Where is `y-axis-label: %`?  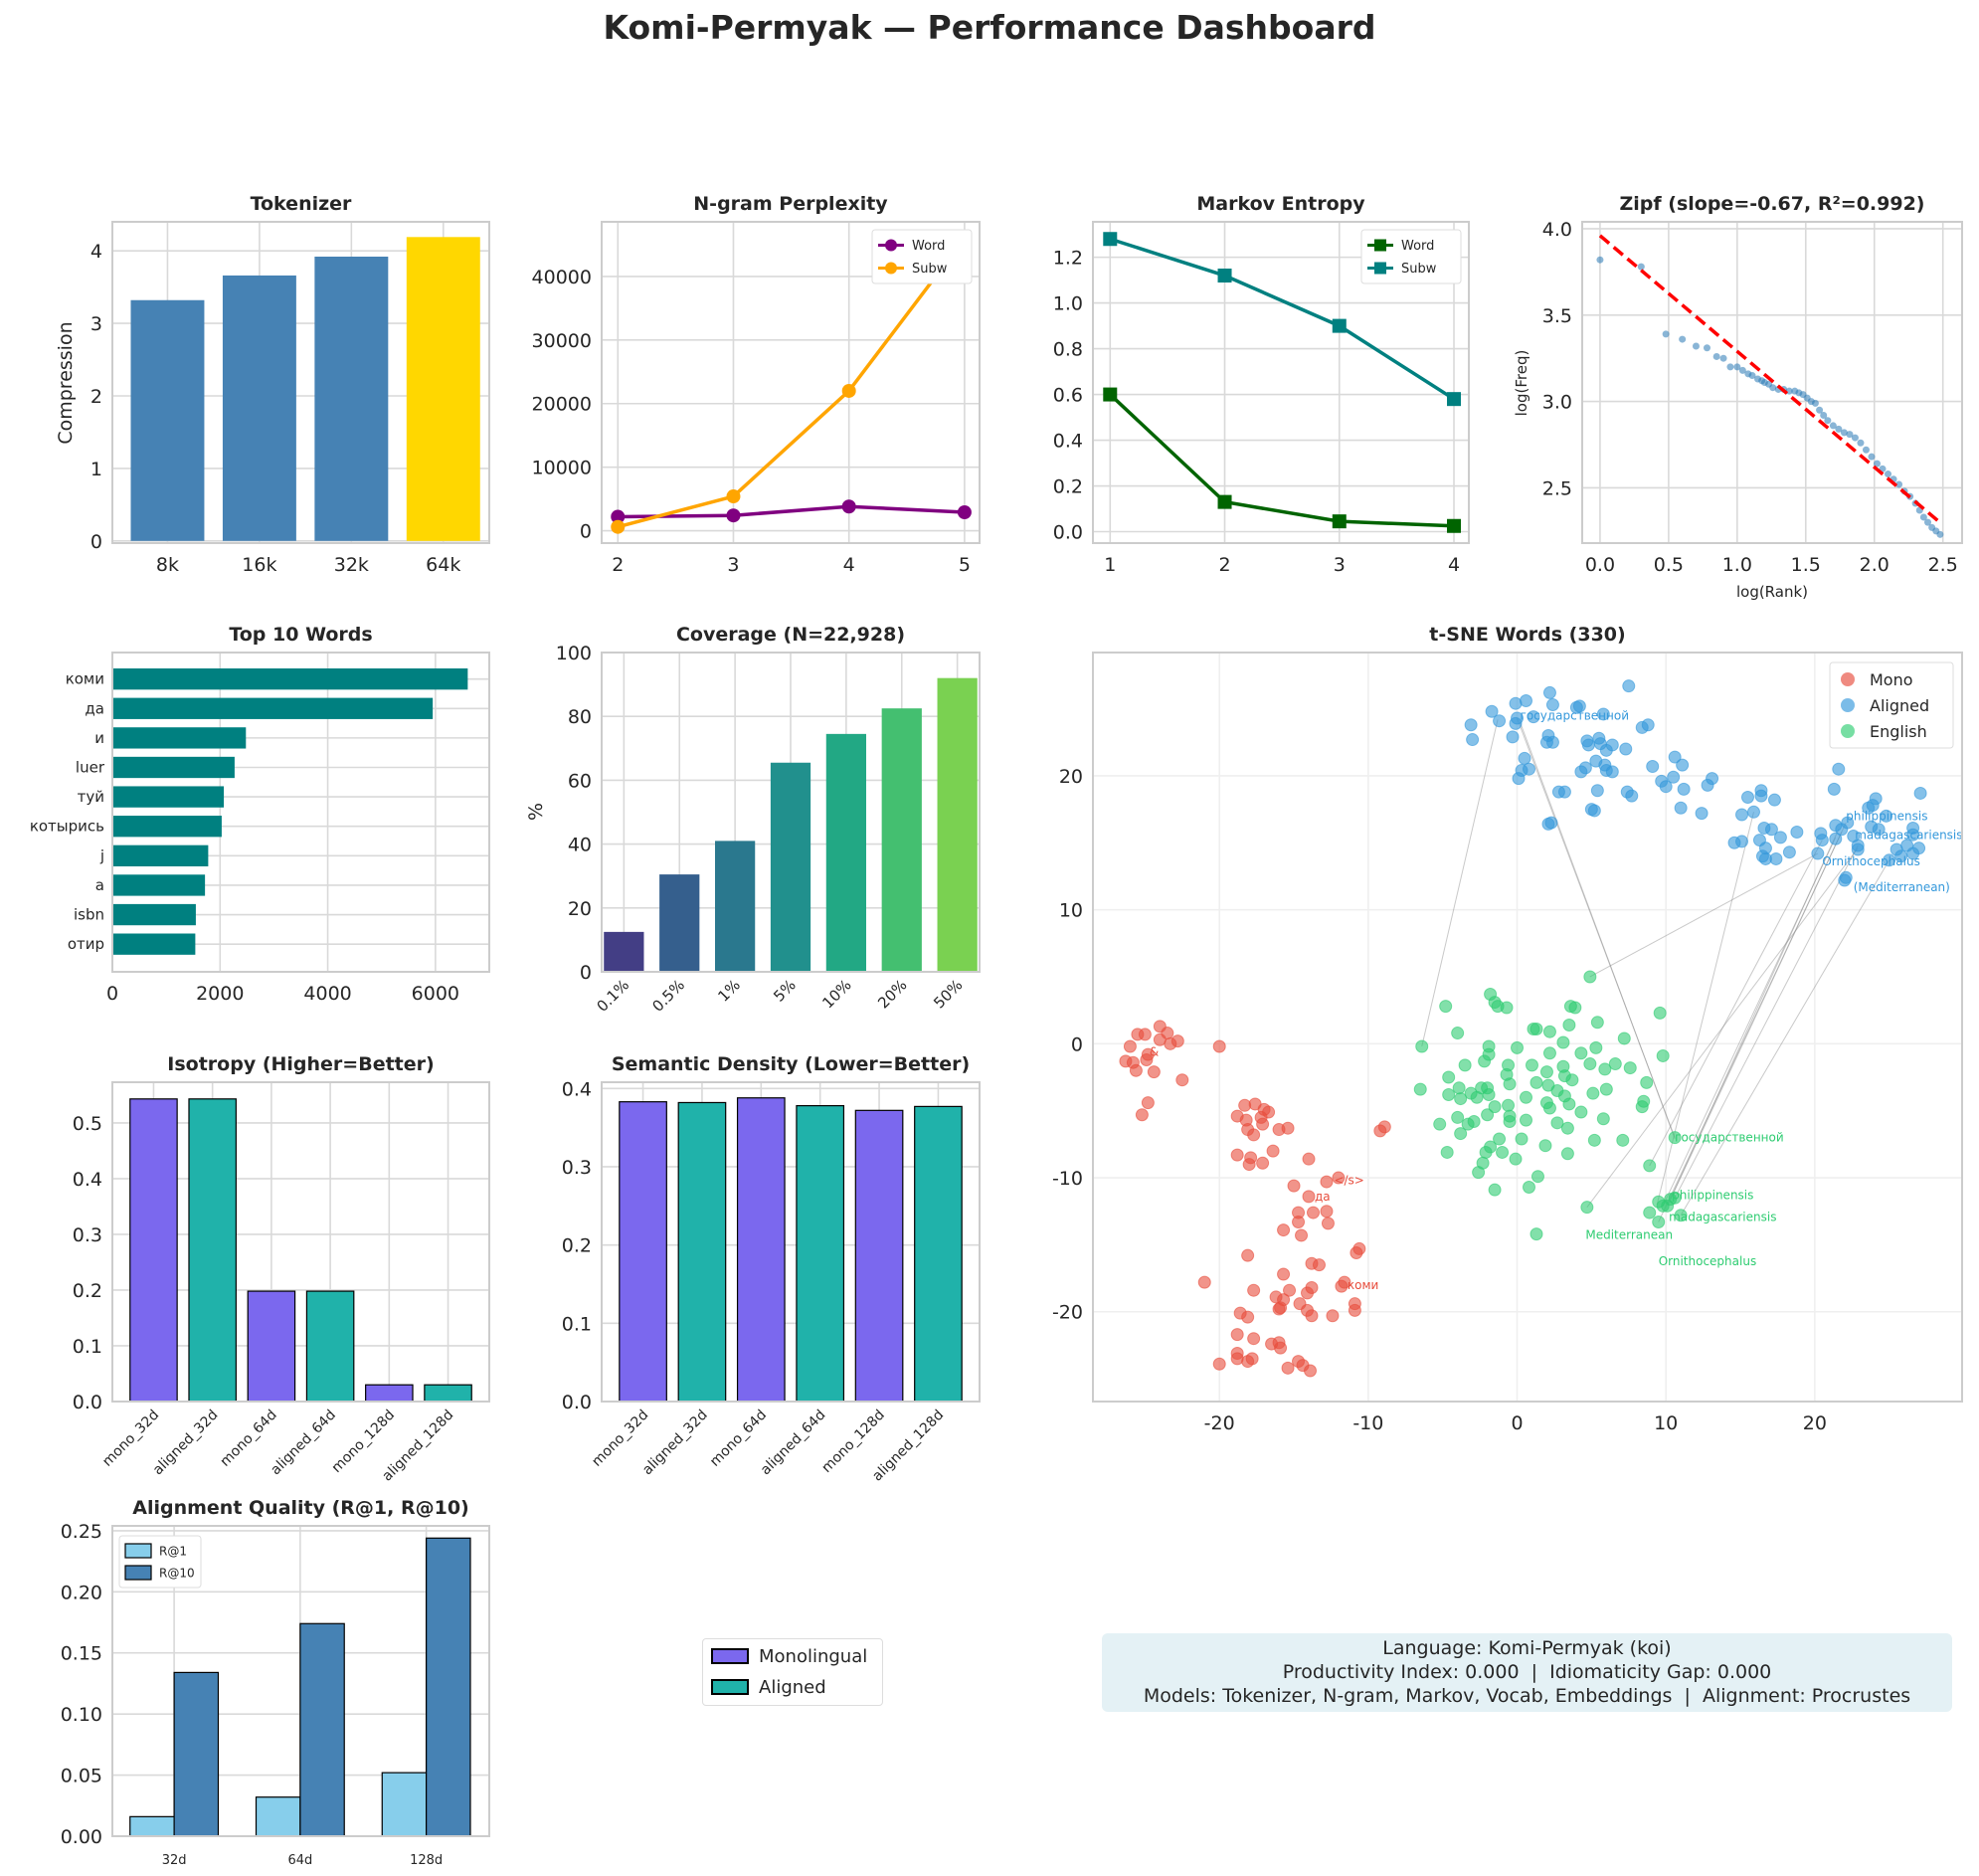 y-axis-label: % is located at coordinates (536, 812).